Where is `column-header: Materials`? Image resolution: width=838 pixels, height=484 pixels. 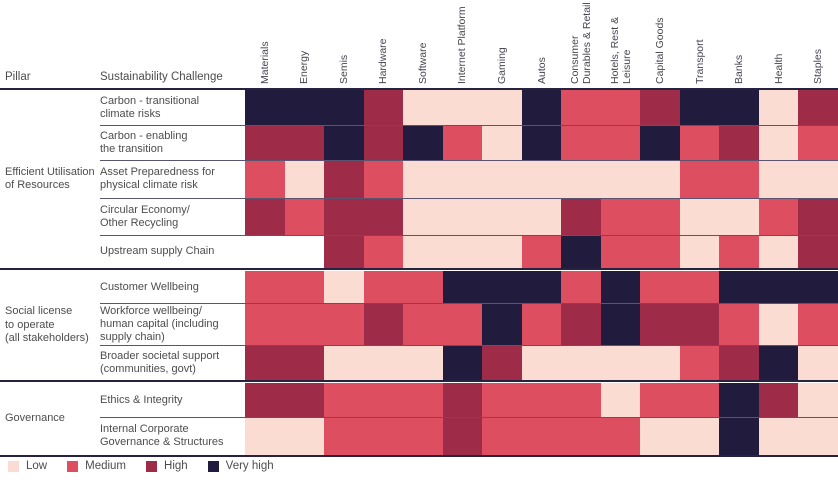 column-header: Materials is located at coordinates (264, 62).